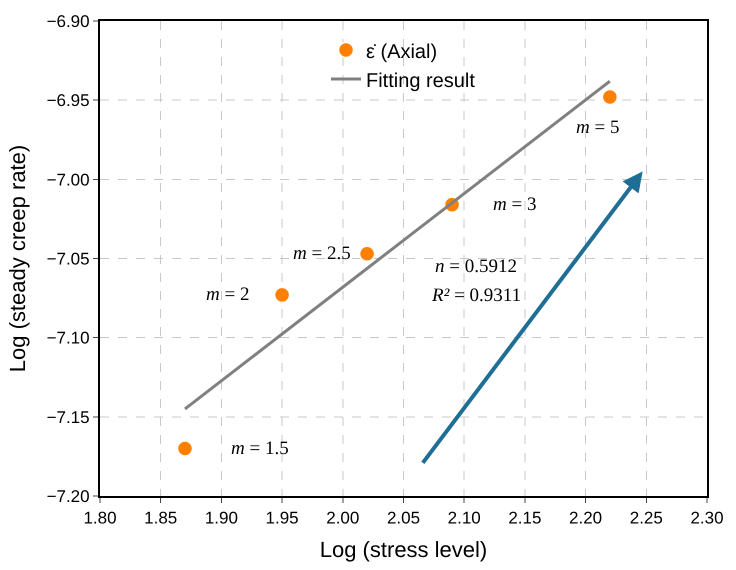  What do you see at coordinates (68, 258) in the screenshot?
I see `y-tick-label: −7.05` at bounding box center [68, 258].